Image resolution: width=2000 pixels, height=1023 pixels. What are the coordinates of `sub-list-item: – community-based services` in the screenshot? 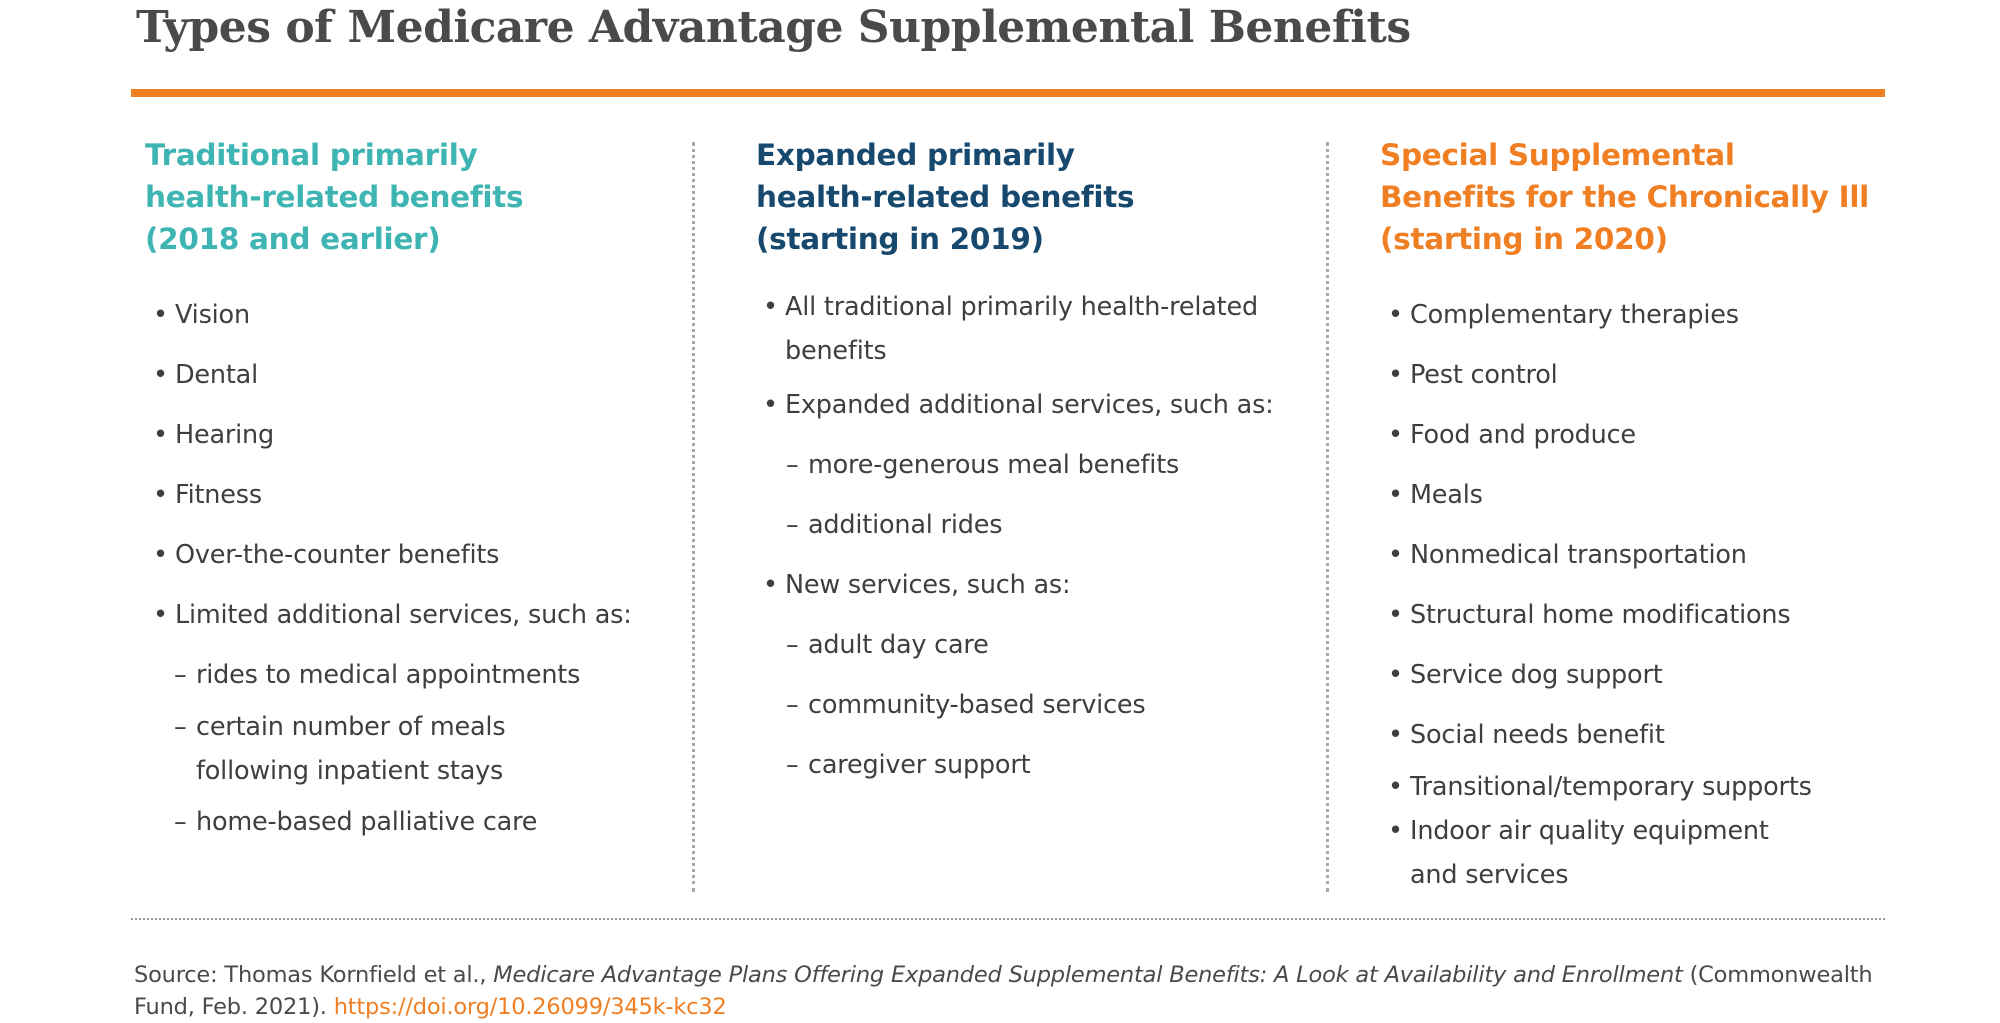 It's located at (966, 705).